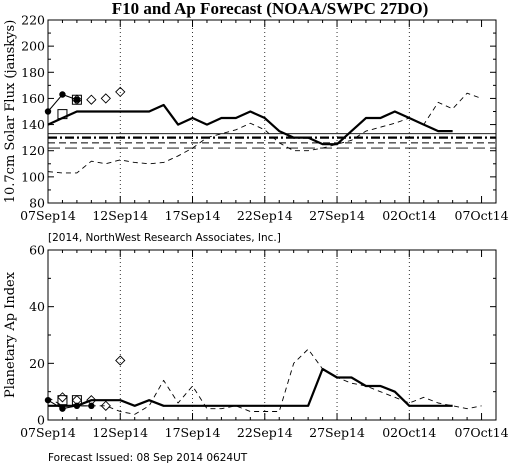 The width and height of the screenshot is (520, 464). What do you see at coordinates (41, 420) in the screenshot?
I see `y-tick-label: 0` at bounding box center [41, 420].